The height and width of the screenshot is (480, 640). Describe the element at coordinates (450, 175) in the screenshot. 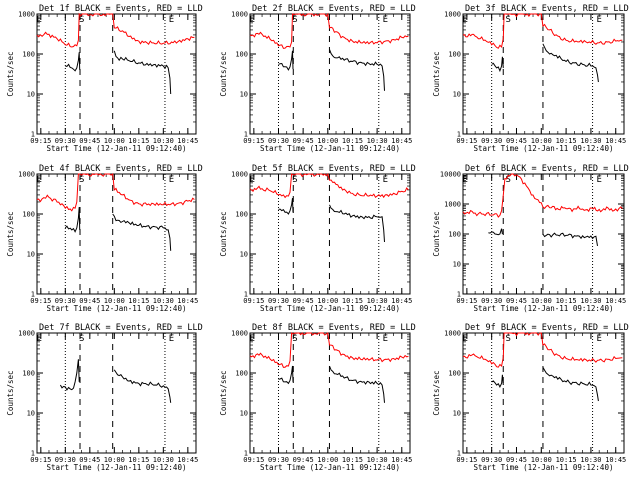

I see `y-tick-label: 10000` at that location.